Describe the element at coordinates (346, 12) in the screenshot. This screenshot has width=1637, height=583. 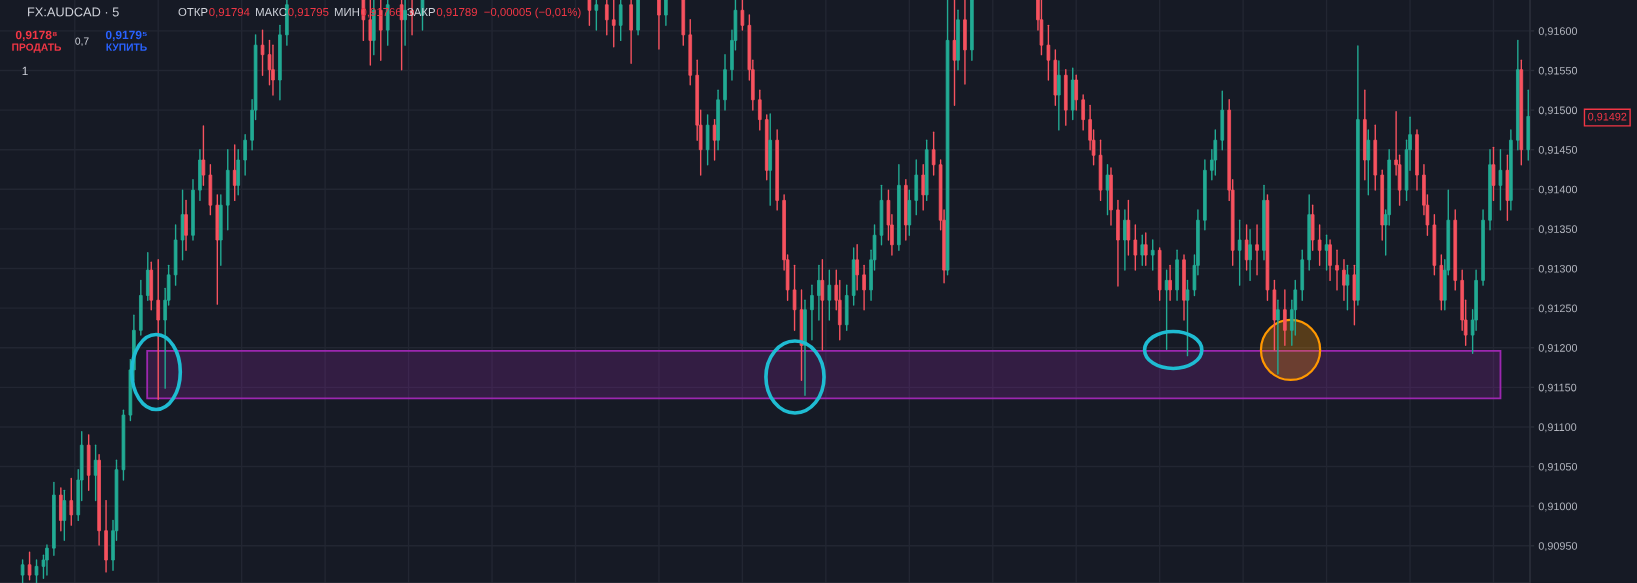
I see `annotation: МИН` at that location.